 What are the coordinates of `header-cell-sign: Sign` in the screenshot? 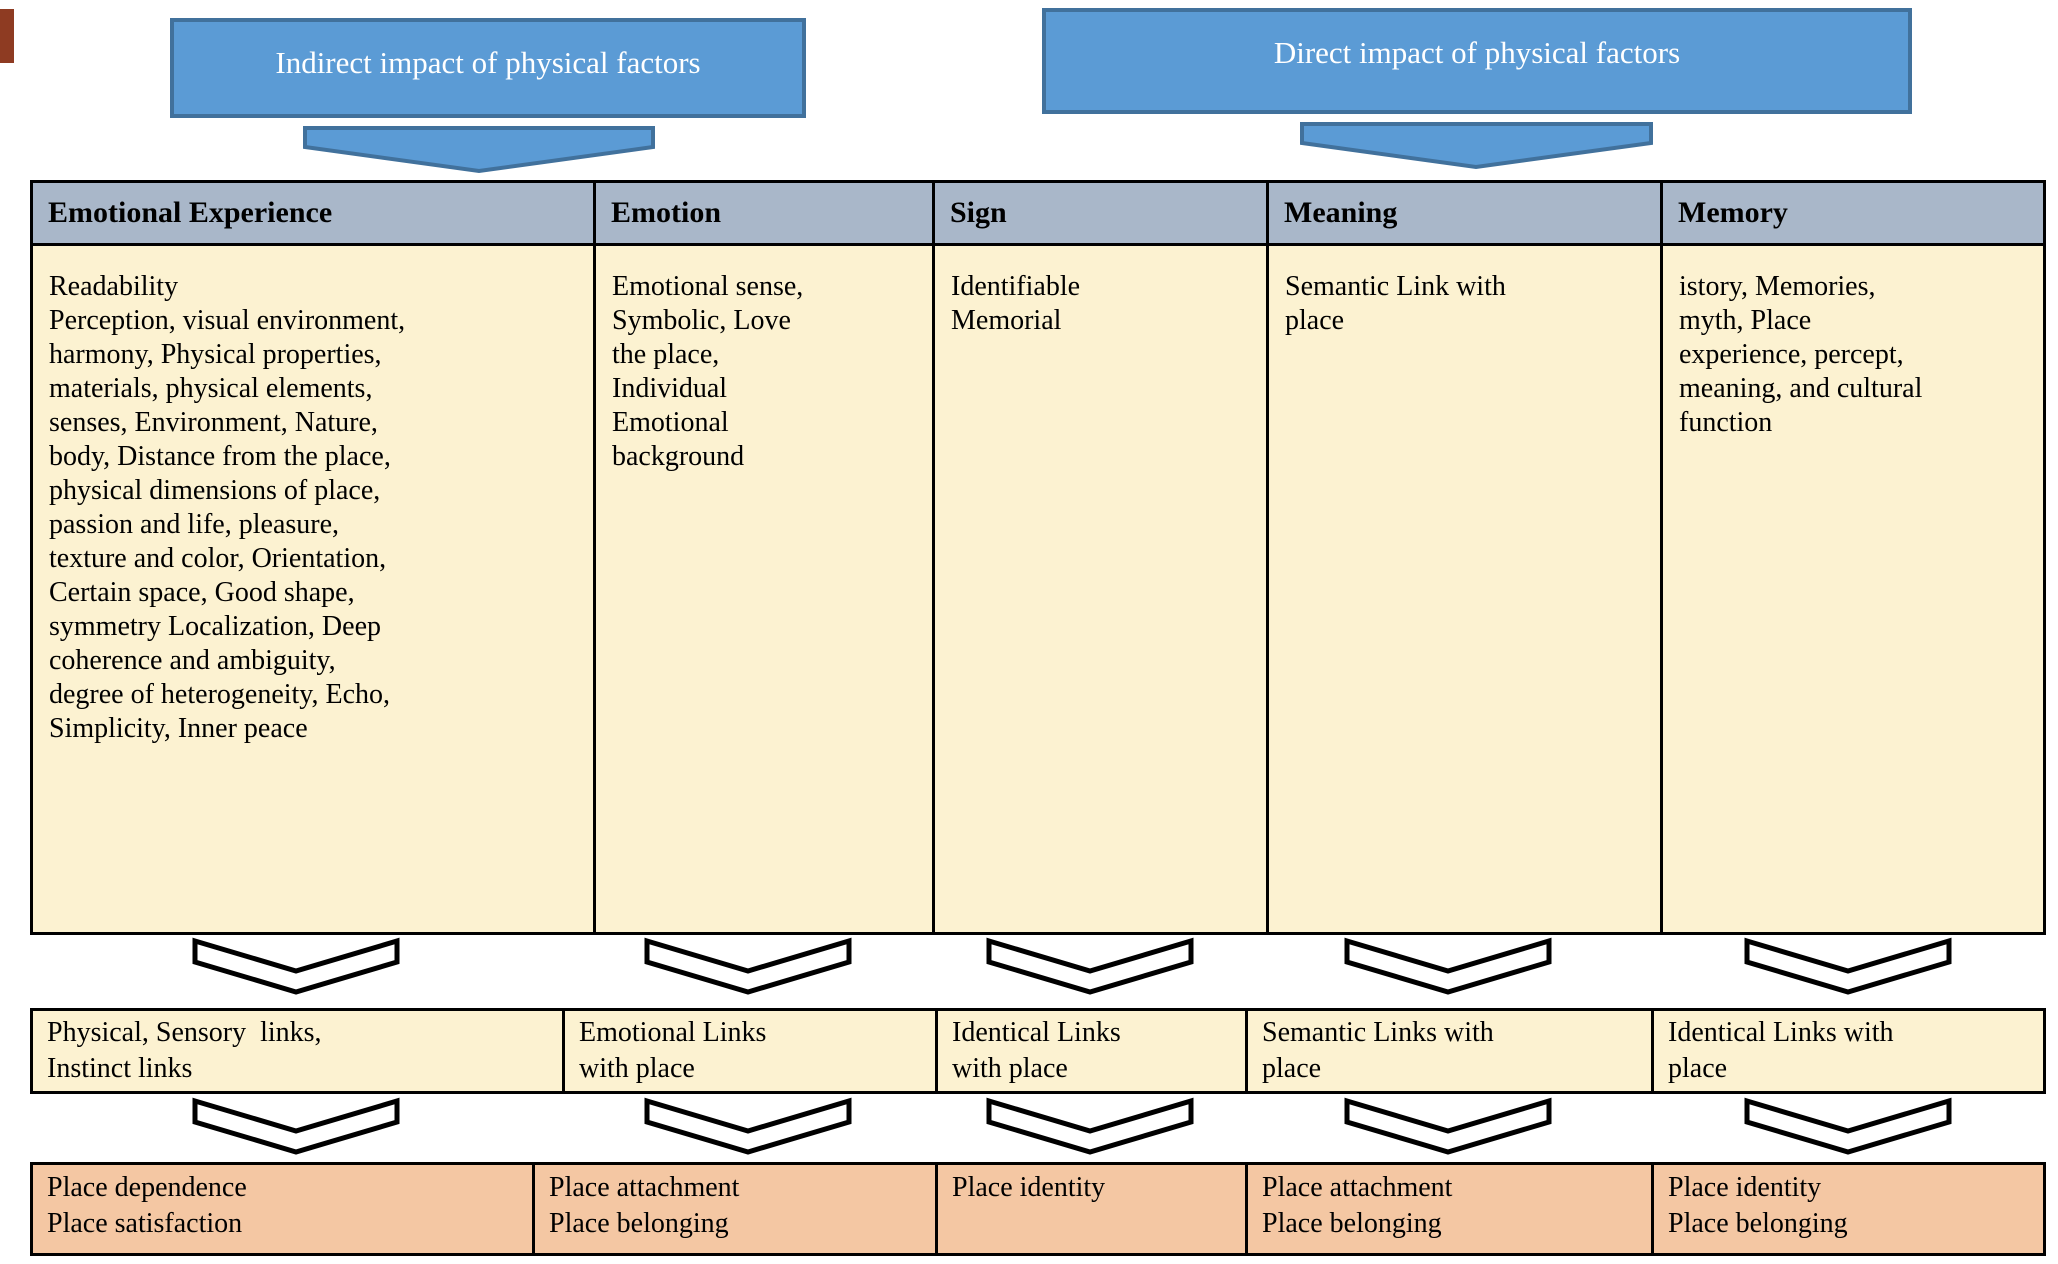 It's located at (1100, 213).